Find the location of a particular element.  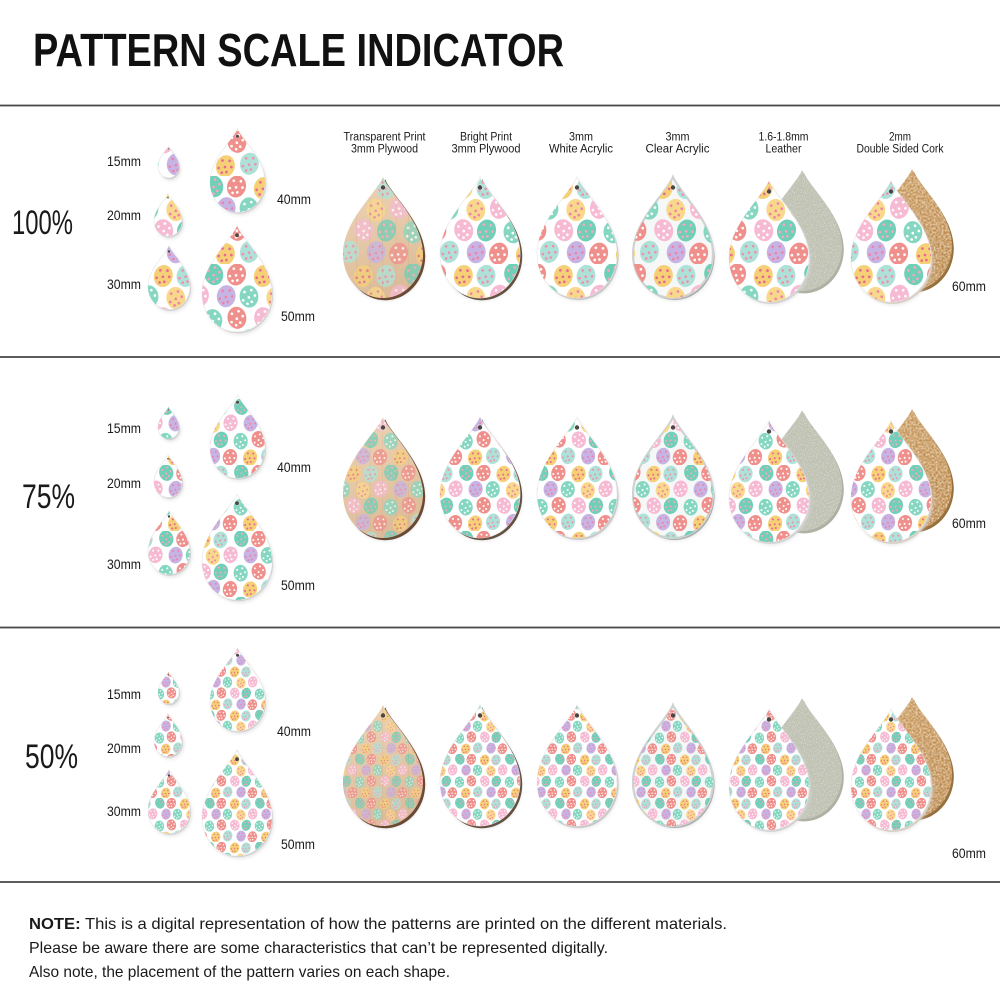

svg-text: 2mm is located at coordinates (900, 138).